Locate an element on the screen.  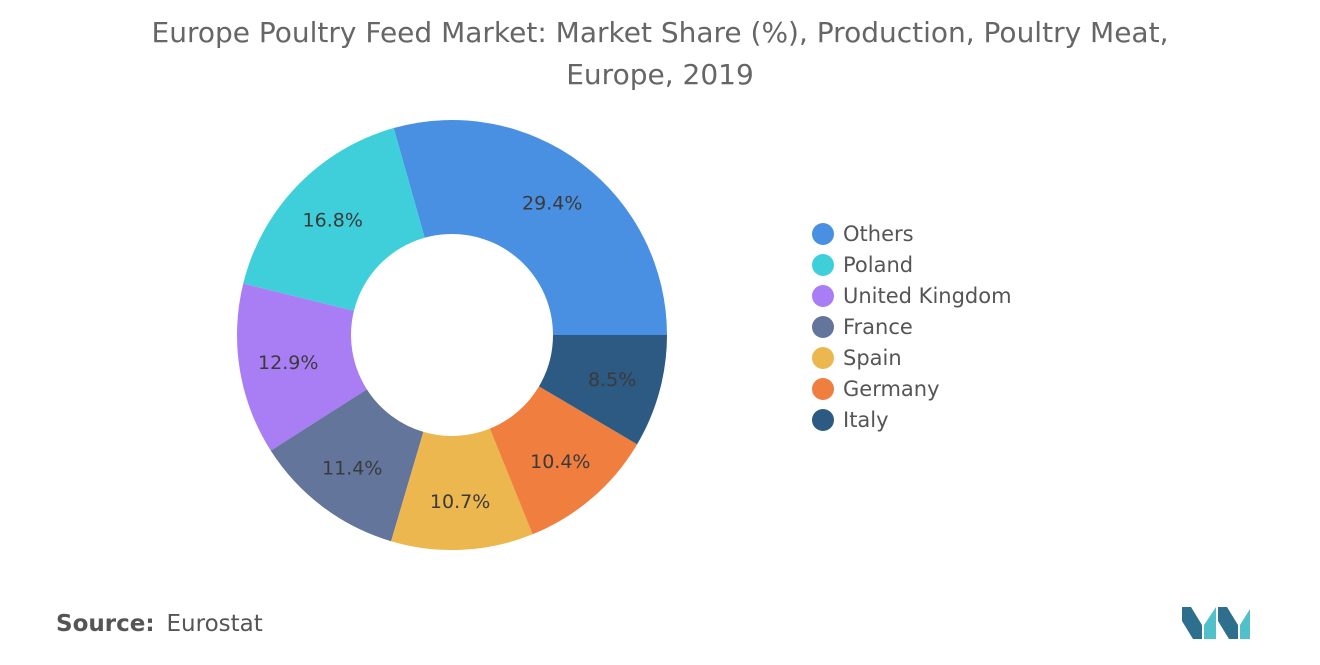
slice-poland is located at coordinates (334, 219).